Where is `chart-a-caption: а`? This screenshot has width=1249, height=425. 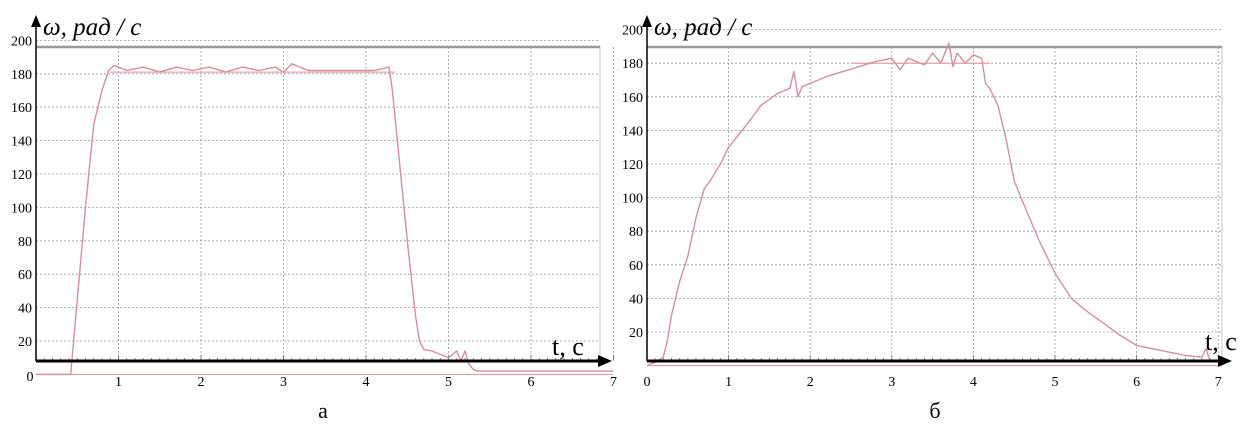
chart-a-caption: а is located at coordinates (323, 410).